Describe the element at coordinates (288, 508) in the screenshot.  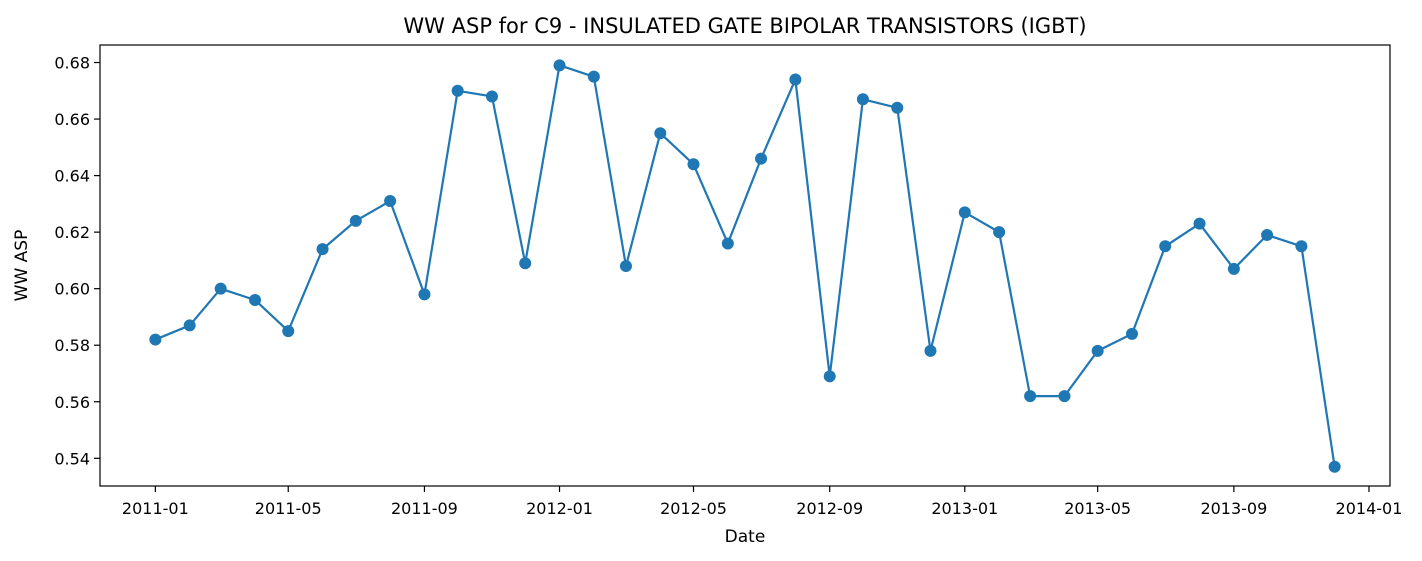
I see `x-tick-label: 2011-05` at that location.